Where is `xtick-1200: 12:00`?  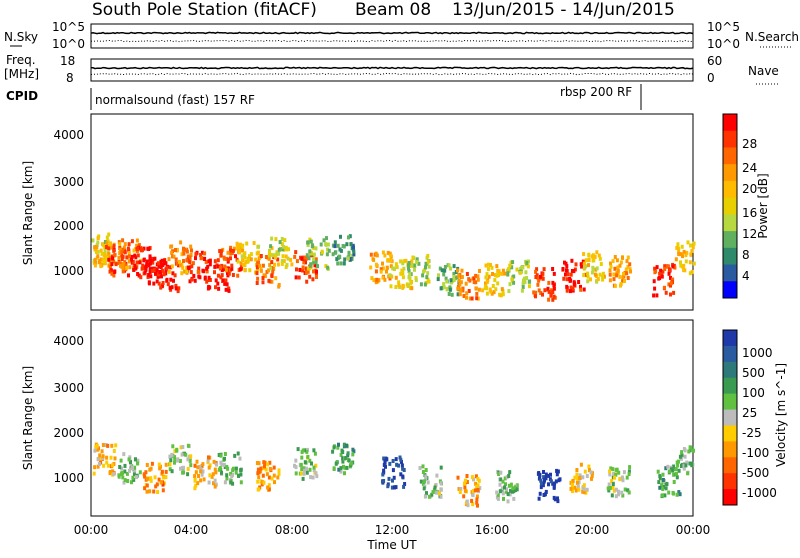 xtick-1200: 12:00 is located at coordinates (392, 530).